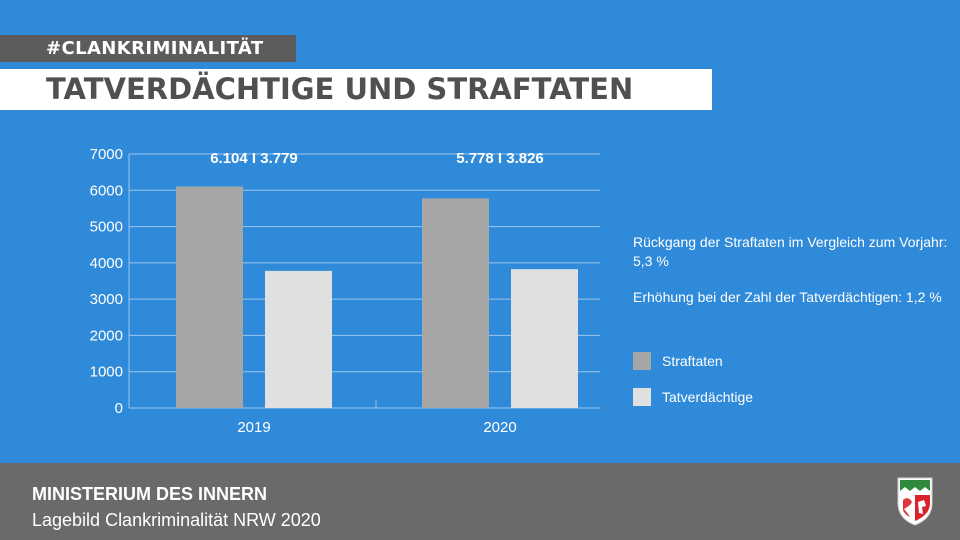 The height and width of the screenshot is (540, 960). What do you see at coordinates (544, 338) in the screenshot?
I see `bar-tatverdchtige-2020` at bounding box center [544, 338].